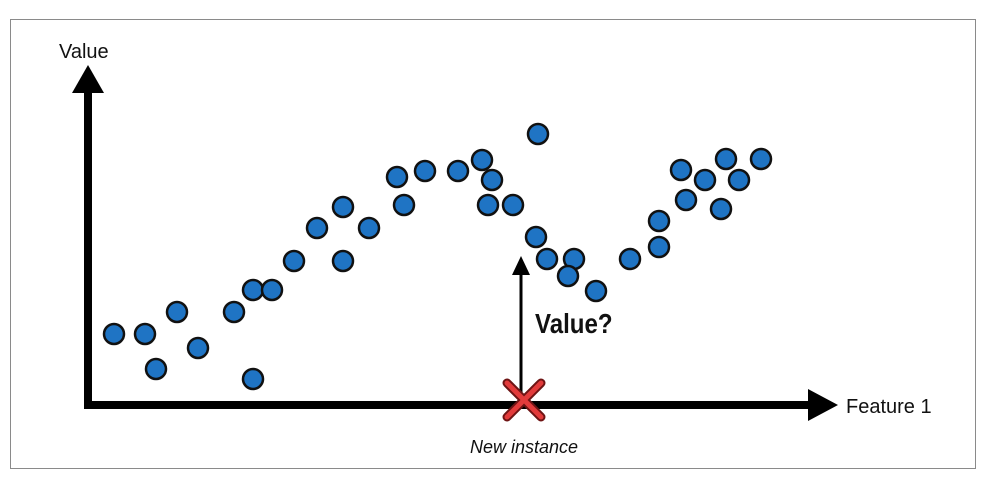 This screenshot has width=986, height=479. What do you see at coordinates (521, 265) in the screenshot?
I see `query-arrowhead-icon` at bounding box center [521, 265].